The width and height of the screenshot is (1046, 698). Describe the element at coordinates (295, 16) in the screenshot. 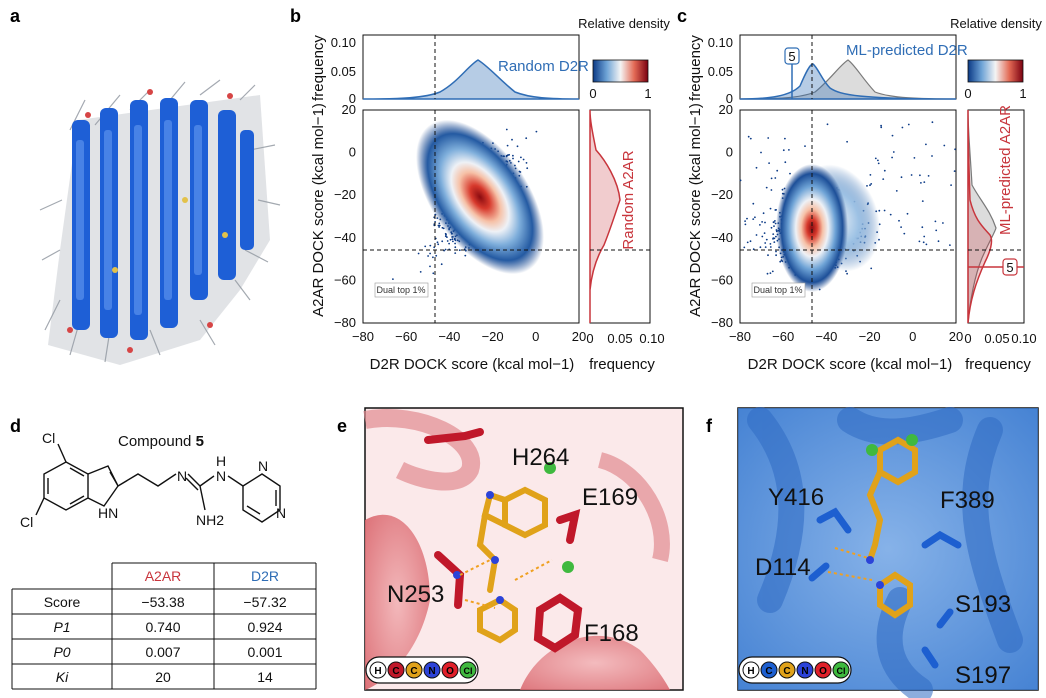

I see `panel-label-b: b` at that location.